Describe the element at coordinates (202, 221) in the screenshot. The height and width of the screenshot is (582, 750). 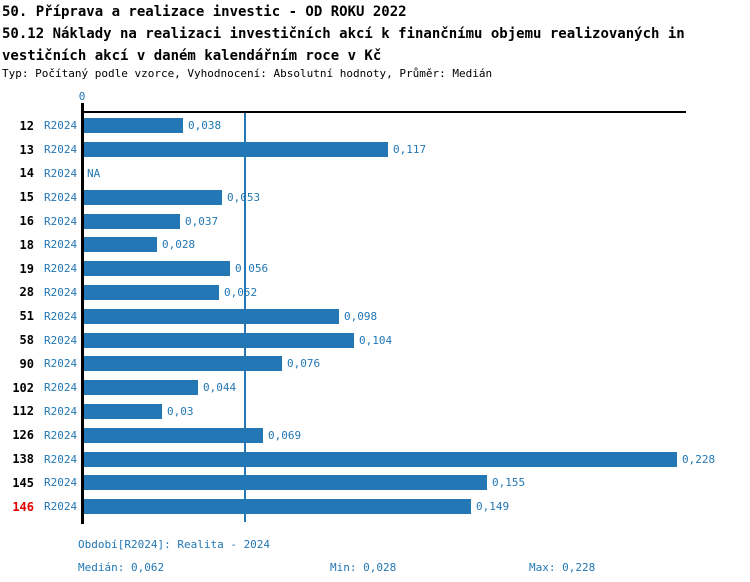
I see `value-label: 0,037` at that location.